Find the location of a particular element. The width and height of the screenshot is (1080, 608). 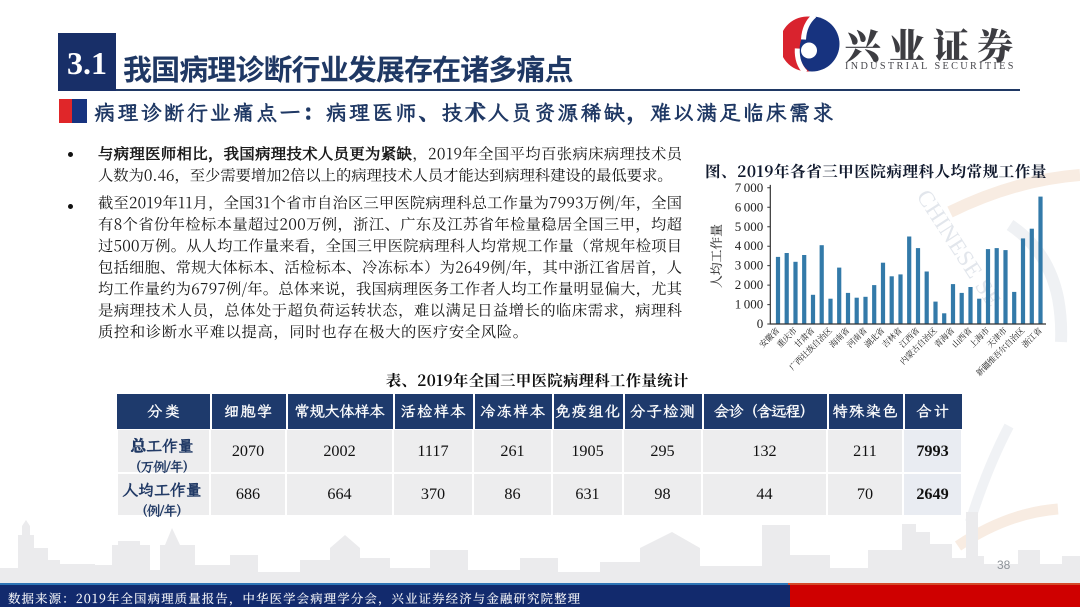

svg-text: 0 is located at coordinates (760, 323).